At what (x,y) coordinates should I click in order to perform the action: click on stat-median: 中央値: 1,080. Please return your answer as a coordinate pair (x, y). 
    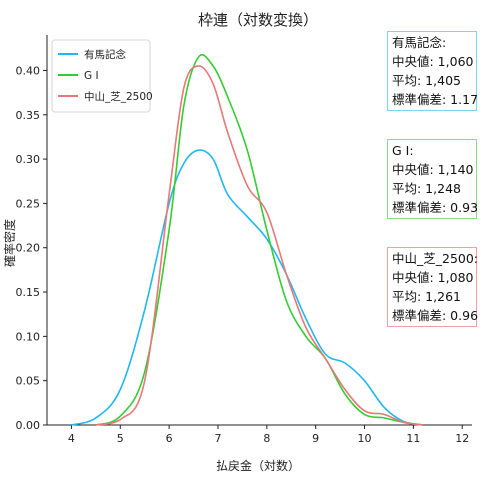
    Looking at the image, I should click on (433, 277).